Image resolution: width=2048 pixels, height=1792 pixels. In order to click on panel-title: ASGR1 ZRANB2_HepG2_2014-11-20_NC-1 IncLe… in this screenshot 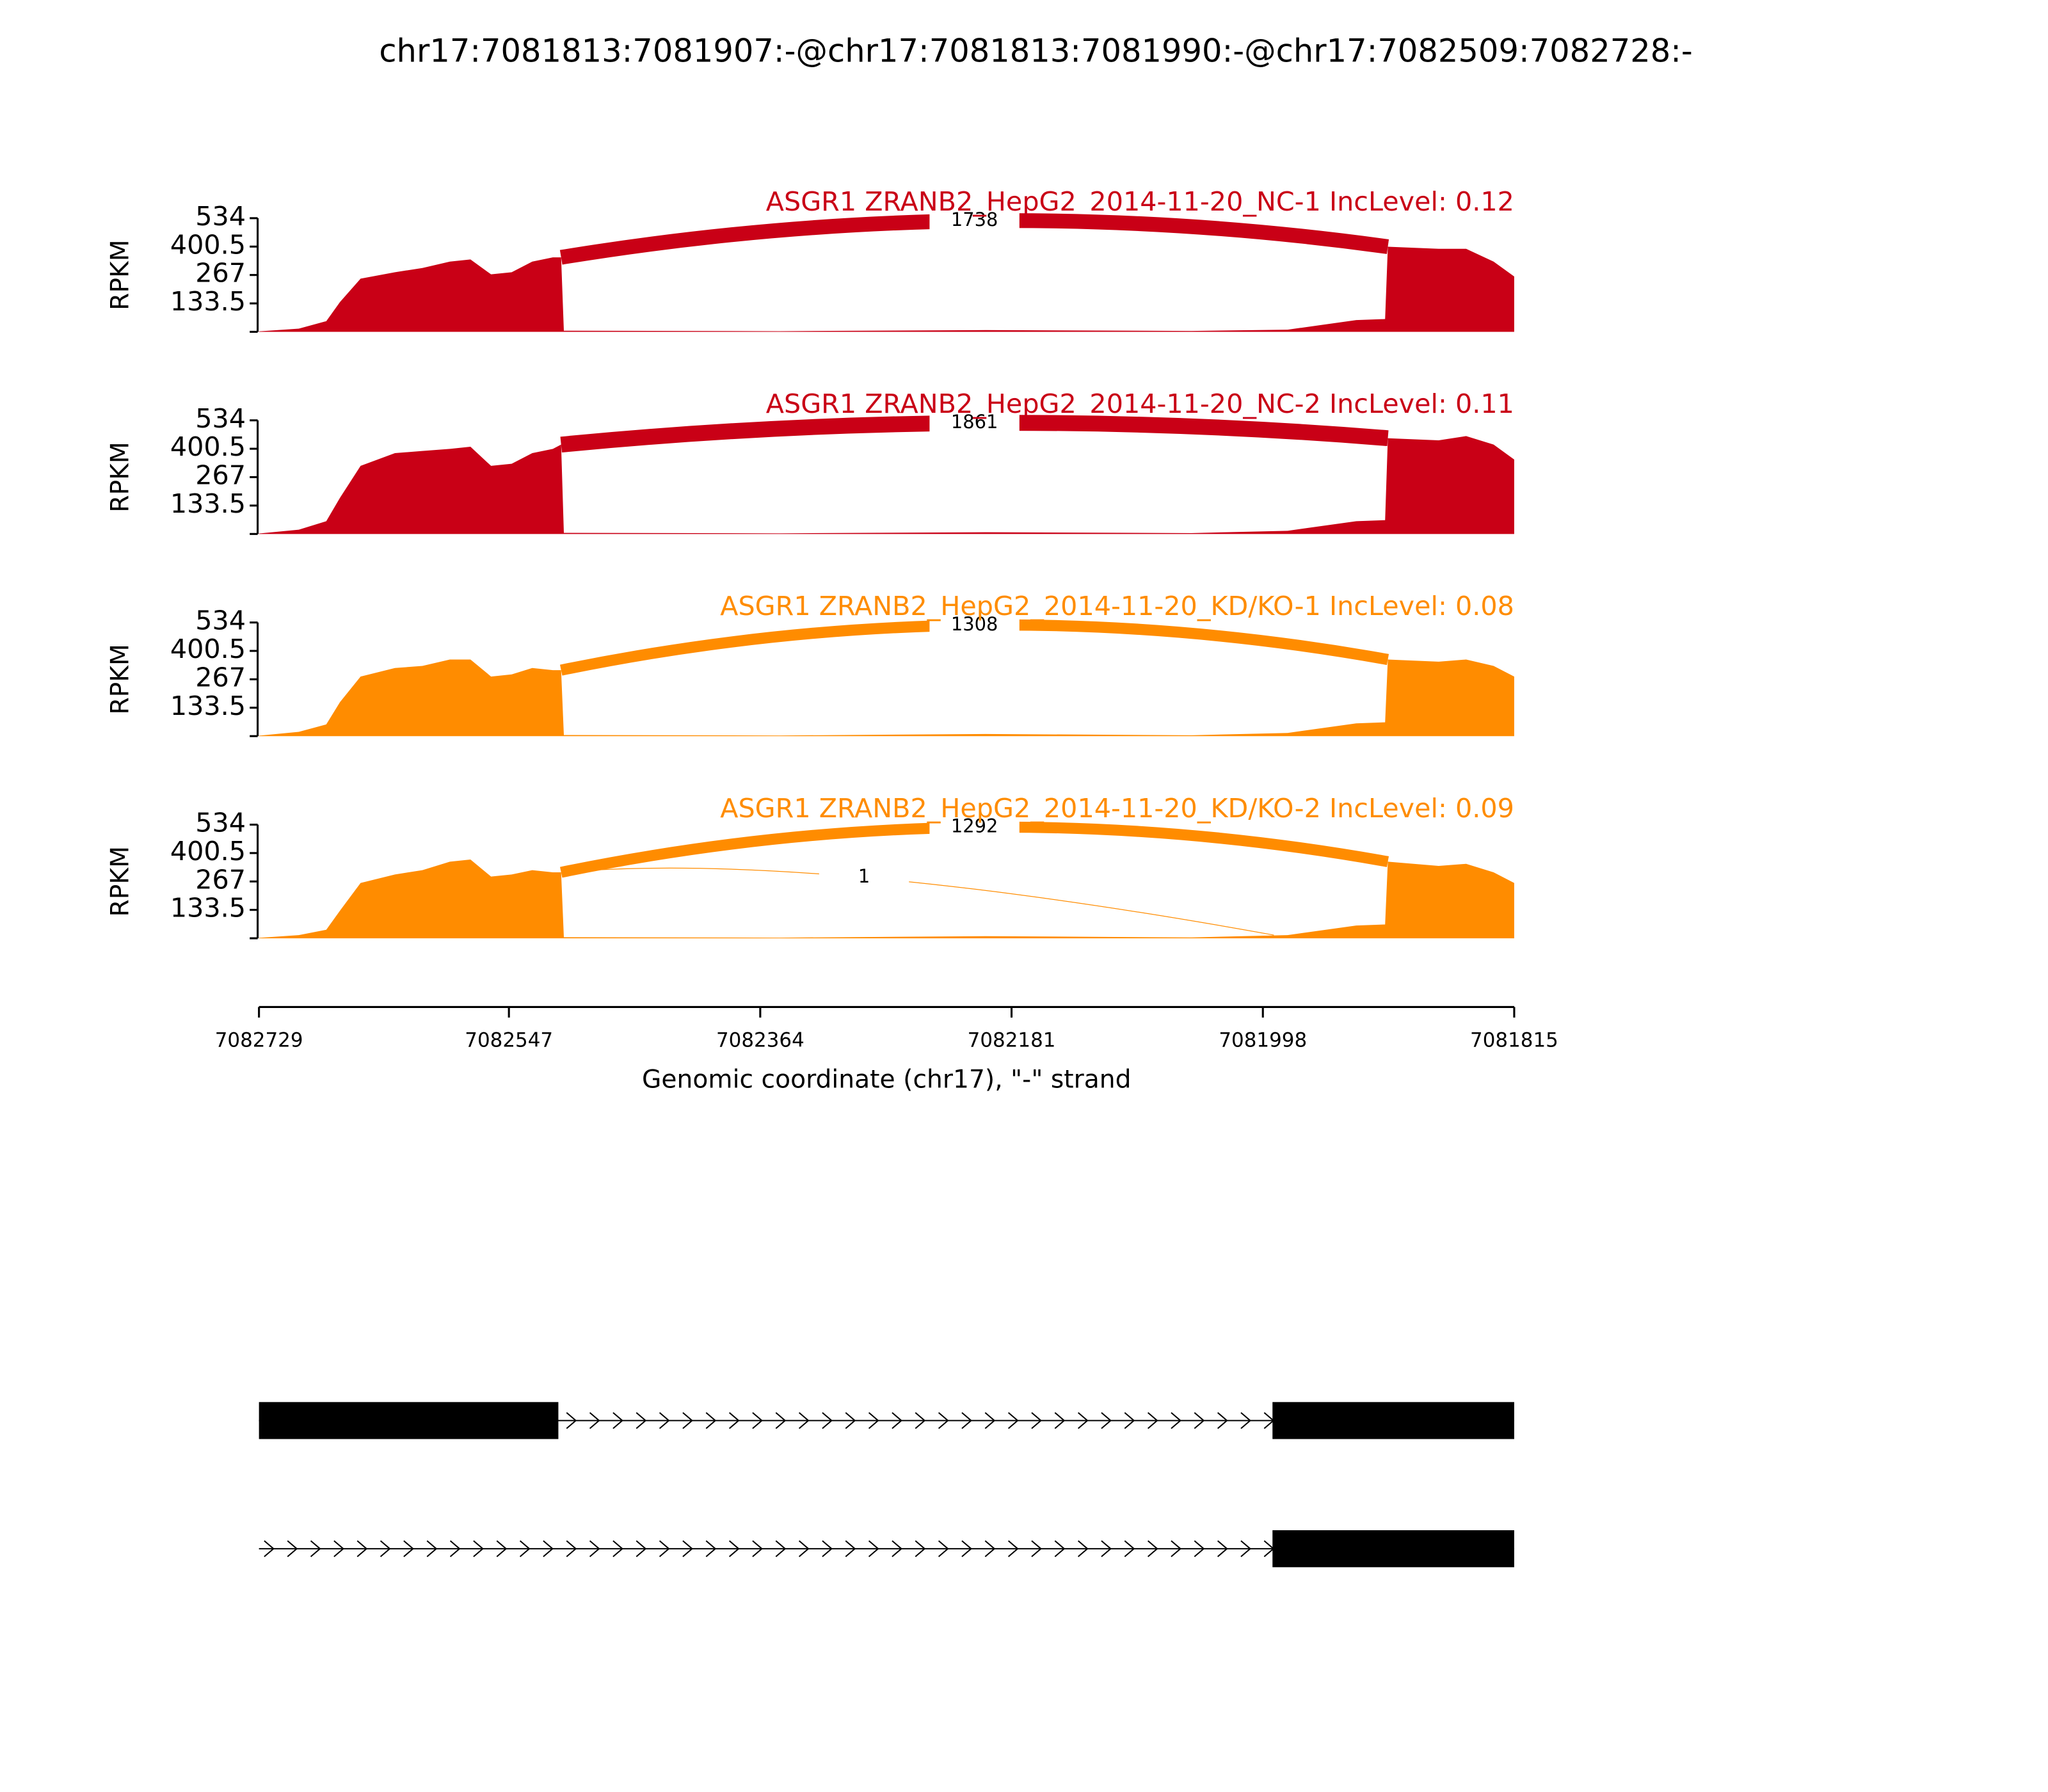, I will do `click(1140, 201)`.